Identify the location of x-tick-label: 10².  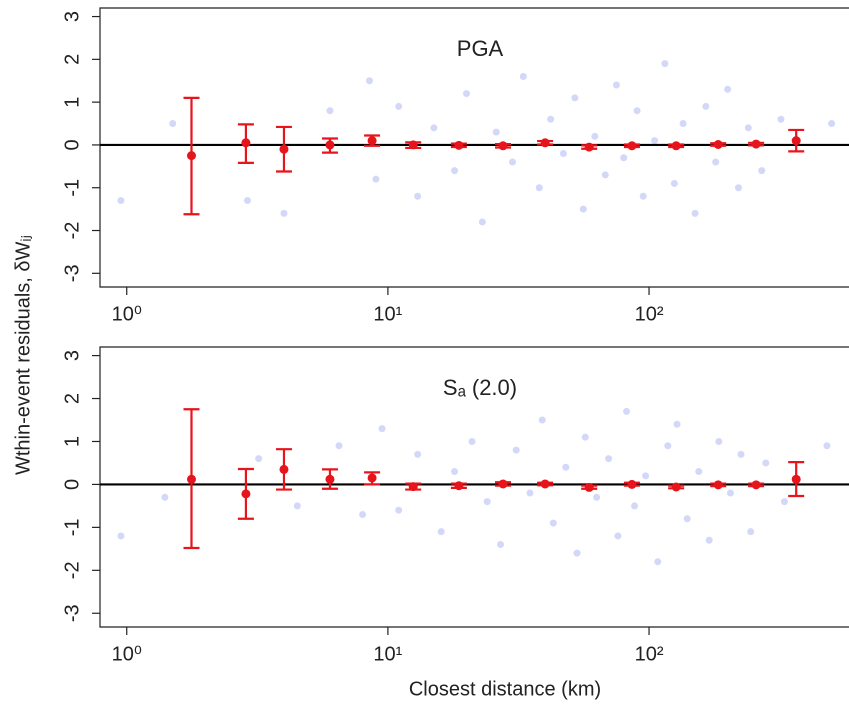
(649, 314).